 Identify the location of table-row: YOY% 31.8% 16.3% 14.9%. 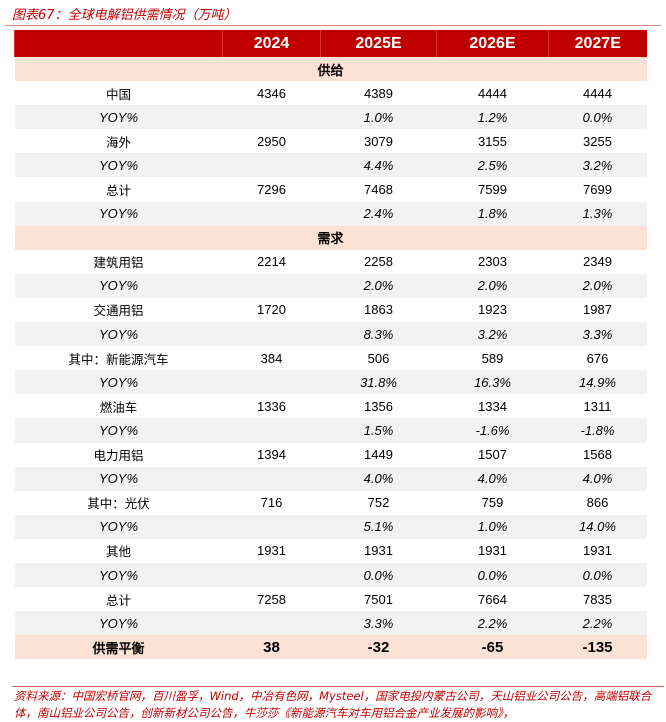
(330, 382).